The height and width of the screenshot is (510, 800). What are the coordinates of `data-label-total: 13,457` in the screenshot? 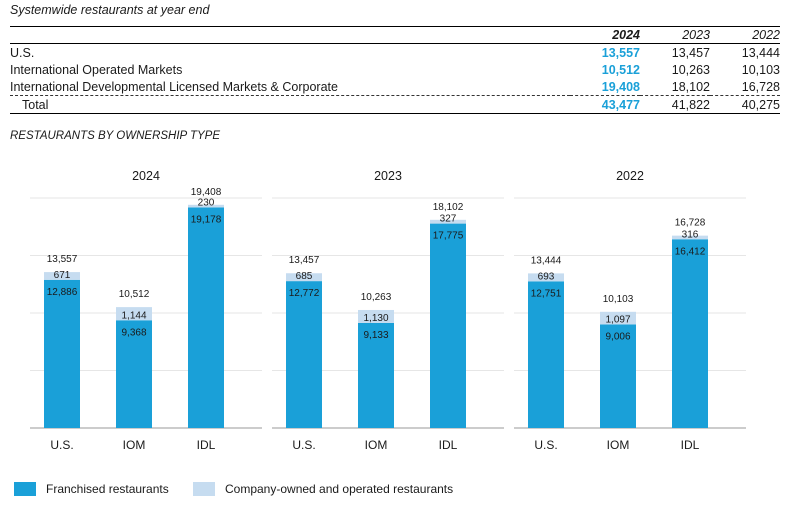 It's located at (304, 260).